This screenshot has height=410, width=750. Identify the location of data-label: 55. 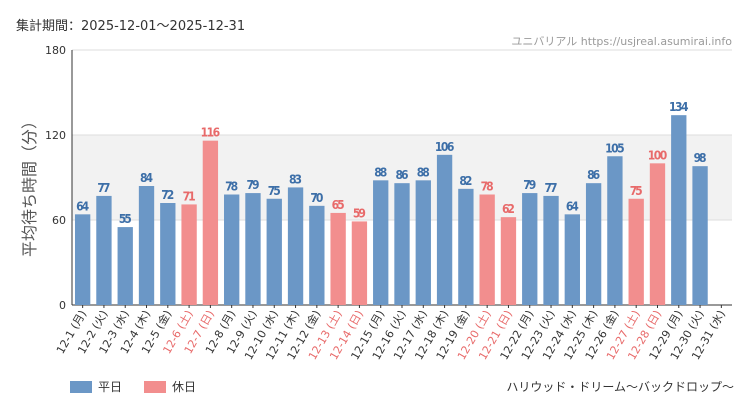
(125, 219).